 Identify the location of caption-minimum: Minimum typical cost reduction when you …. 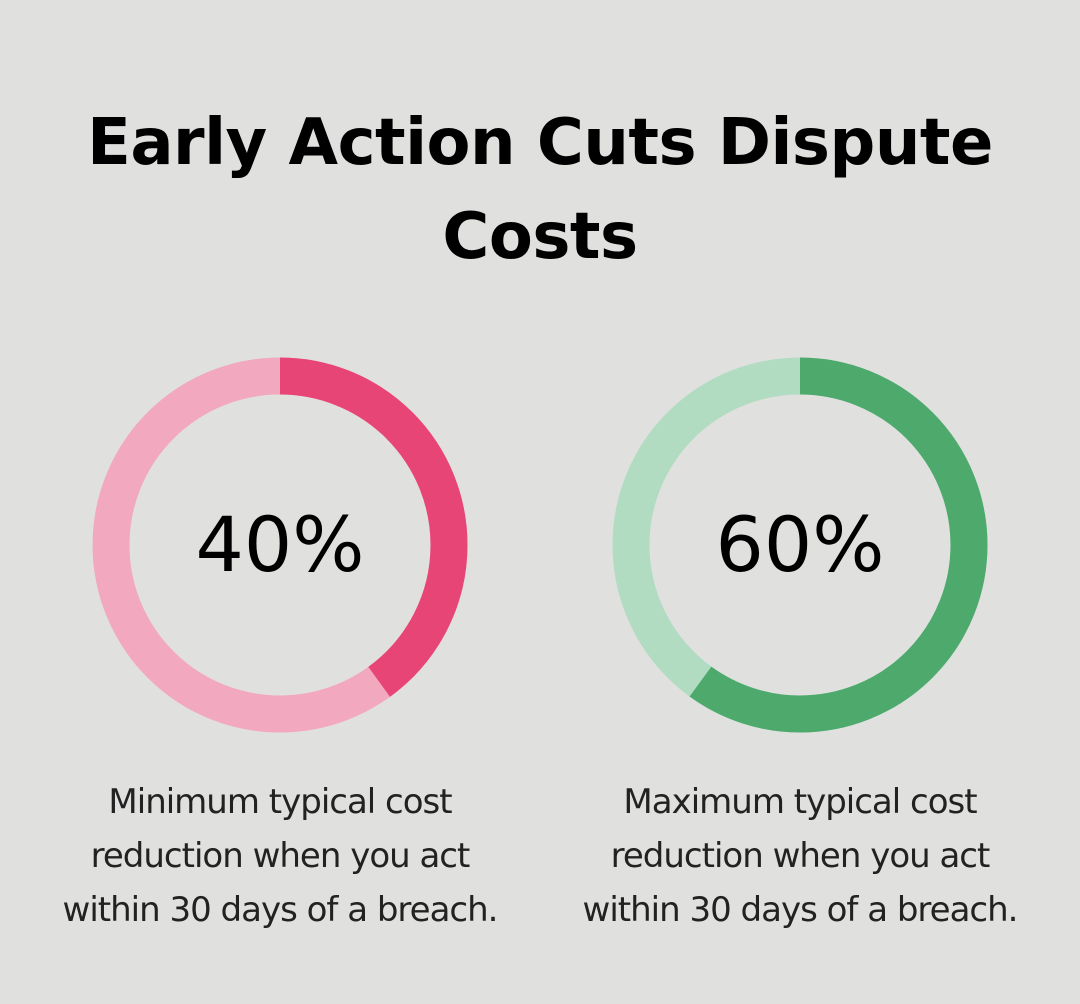
(280, 856).